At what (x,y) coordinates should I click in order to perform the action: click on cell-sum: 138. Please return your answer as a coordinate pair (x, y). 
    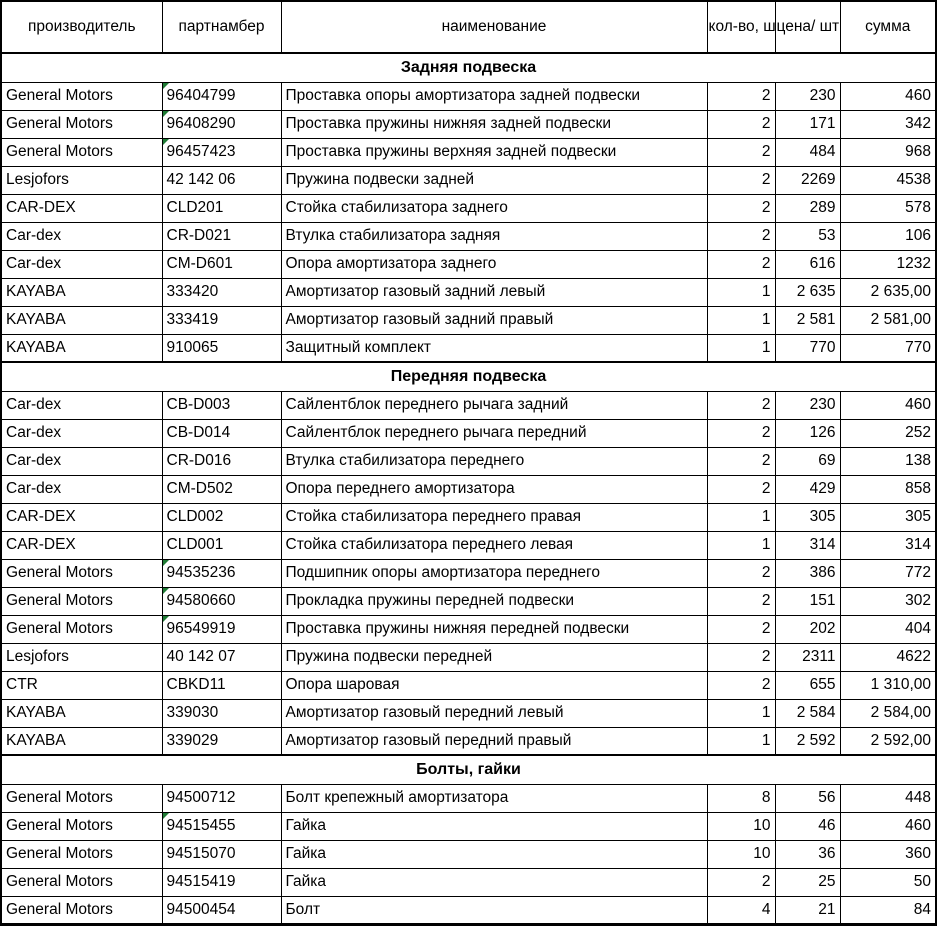
    Looking at the image, I should click on (888, 461).